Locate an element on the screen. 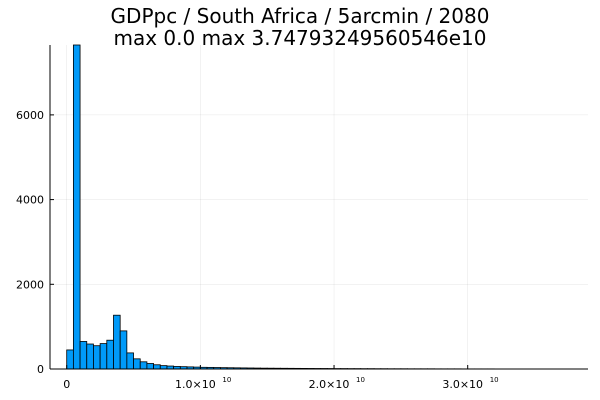 Image resolution: width=600 pixels, height=400 pixels. y-tick-label: 2000 is located at coordinates (30, 284).